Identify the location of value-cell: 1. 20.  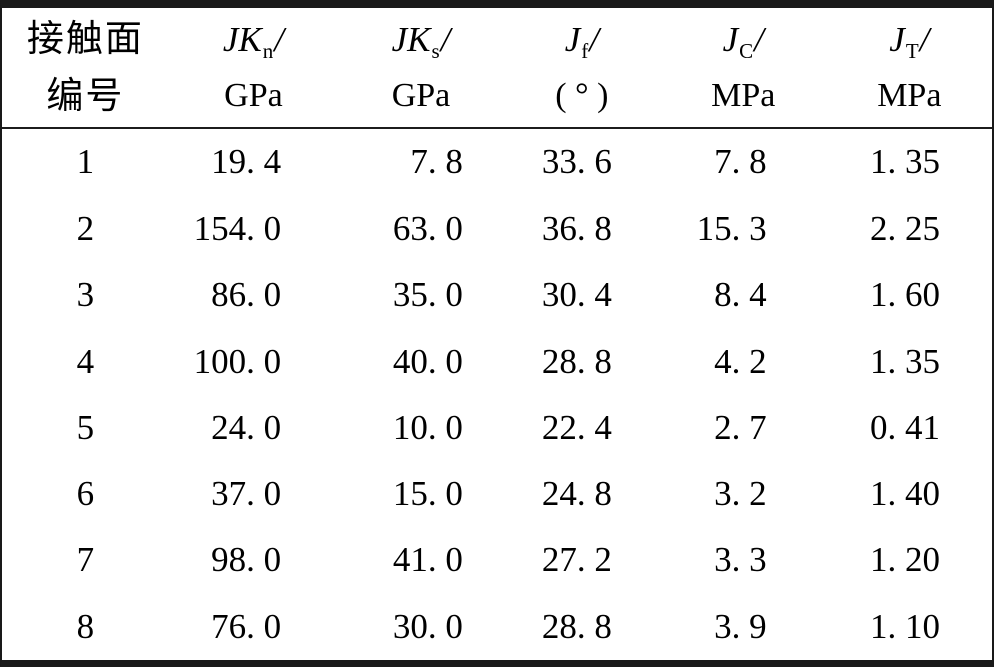
(905, 560).